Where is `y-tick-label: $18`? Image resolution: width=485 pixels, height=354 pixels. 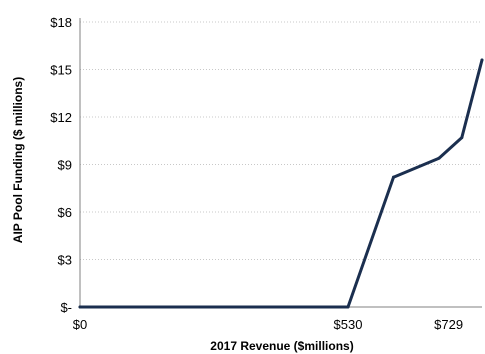 y-tick-label: $18 is located at coordinates (61, 22).